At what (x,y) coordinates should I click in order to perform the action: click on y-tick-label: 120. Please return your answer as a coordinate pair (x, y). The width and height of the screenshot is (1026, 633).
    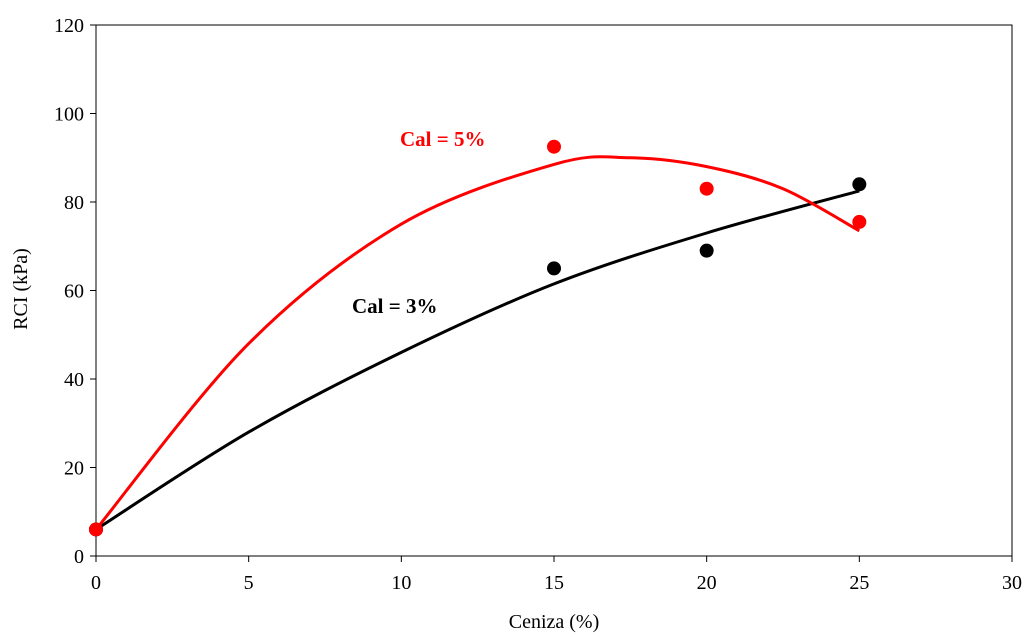
    Looking at the image, I should click on (69, 26).